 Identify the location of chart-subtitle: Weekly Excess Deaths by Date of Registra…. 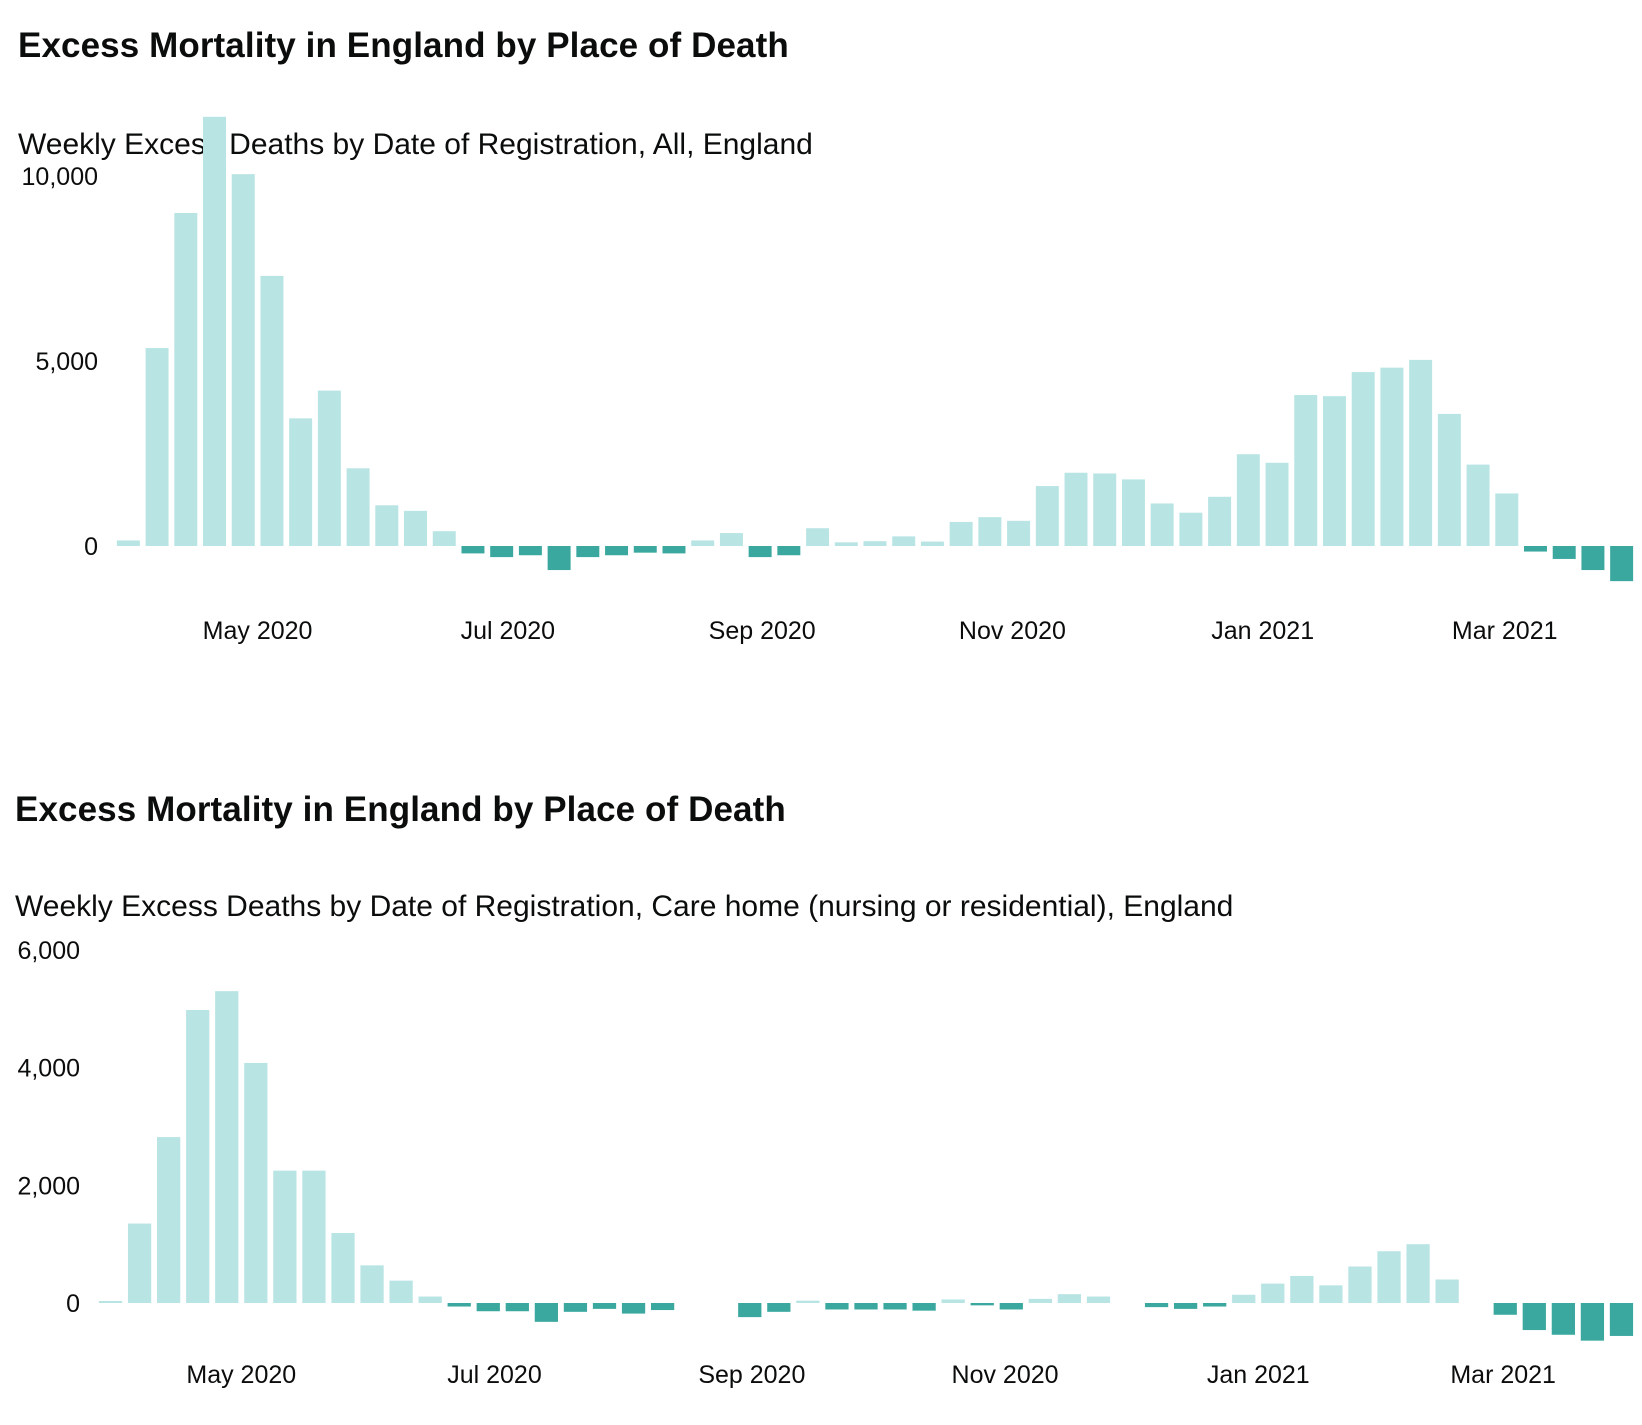
(624, 906).